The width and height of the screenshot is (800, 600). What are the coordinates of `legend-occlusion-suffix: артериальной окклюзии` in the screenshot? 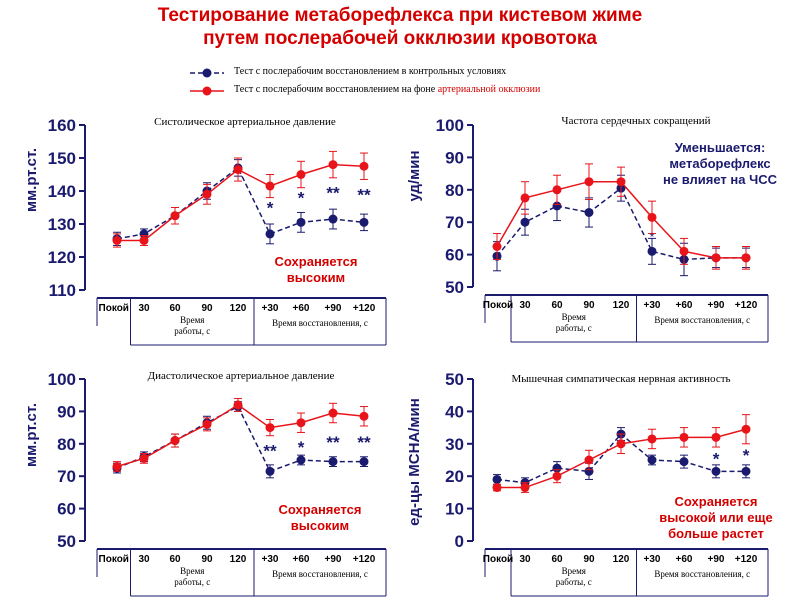 It's located at (489, 89).